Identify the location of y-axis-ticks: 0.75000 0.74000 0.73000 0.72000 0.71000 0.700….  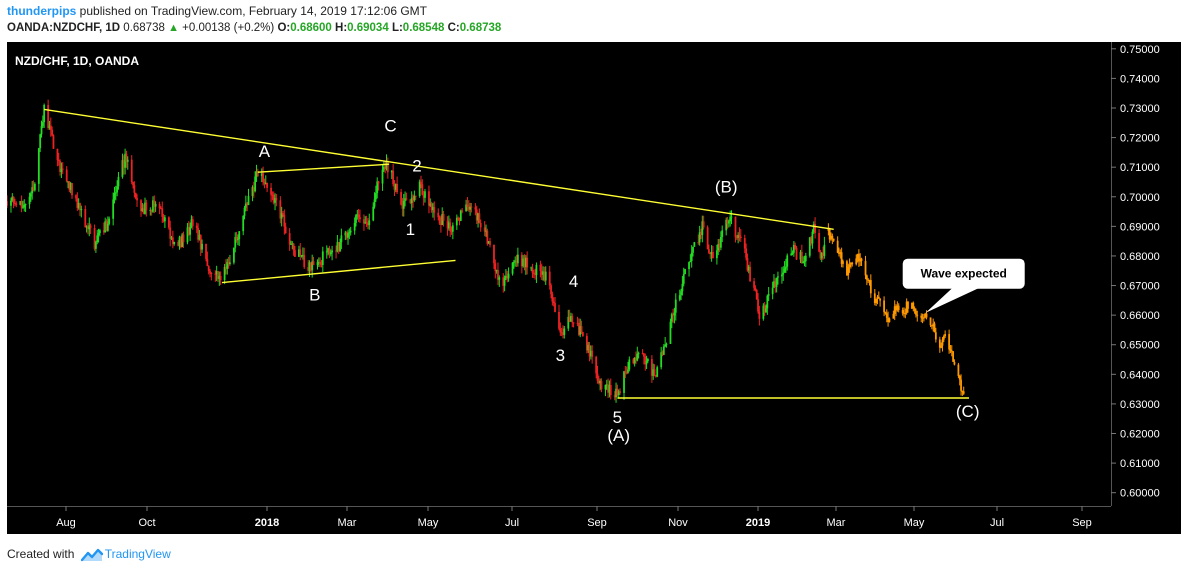
(1135, 272).